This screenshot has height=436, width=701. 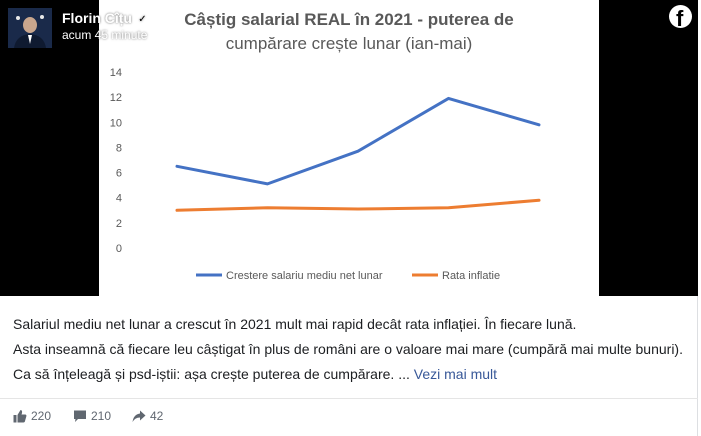 I want to click on share-count-value: 42, so click(x=157, y=416).